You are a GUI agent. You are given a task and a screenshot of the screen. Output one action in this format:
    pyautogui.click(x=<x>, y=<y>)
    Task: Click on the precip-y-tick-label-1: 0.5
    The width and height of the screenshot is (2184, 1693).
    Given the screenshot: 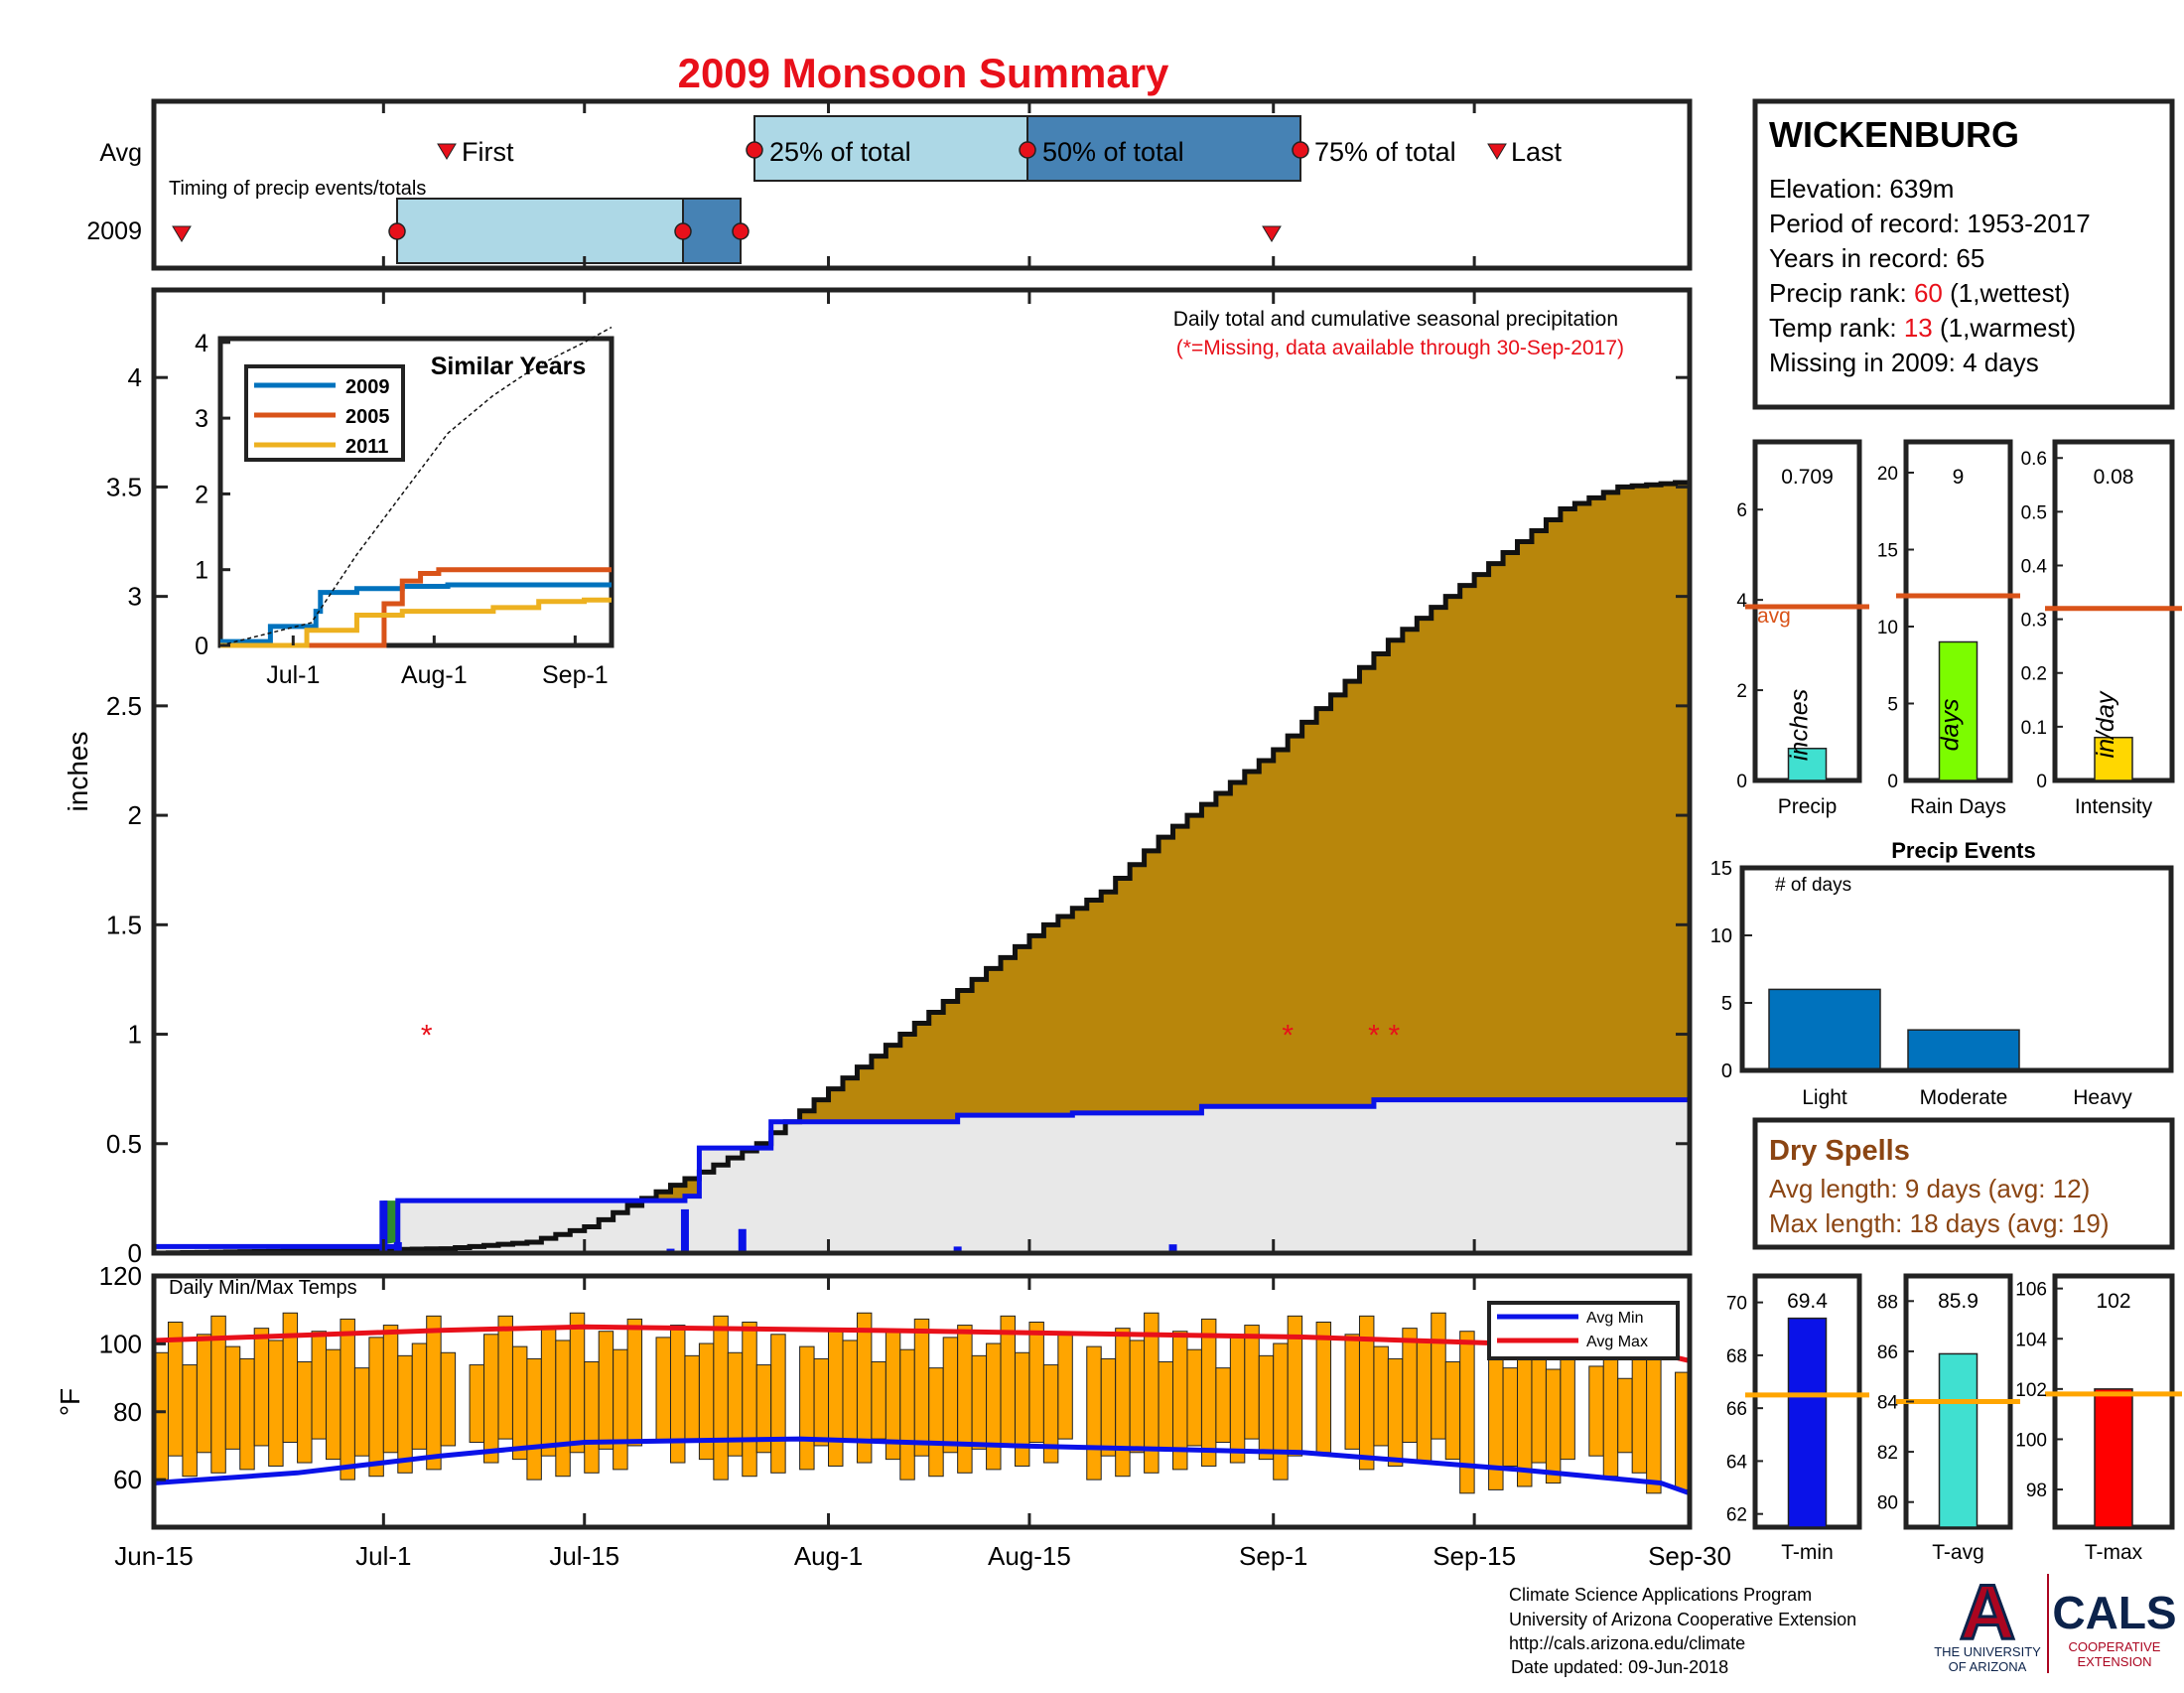 What is the action you would take?
    pyautogui.click(x=124, y=1144)
    